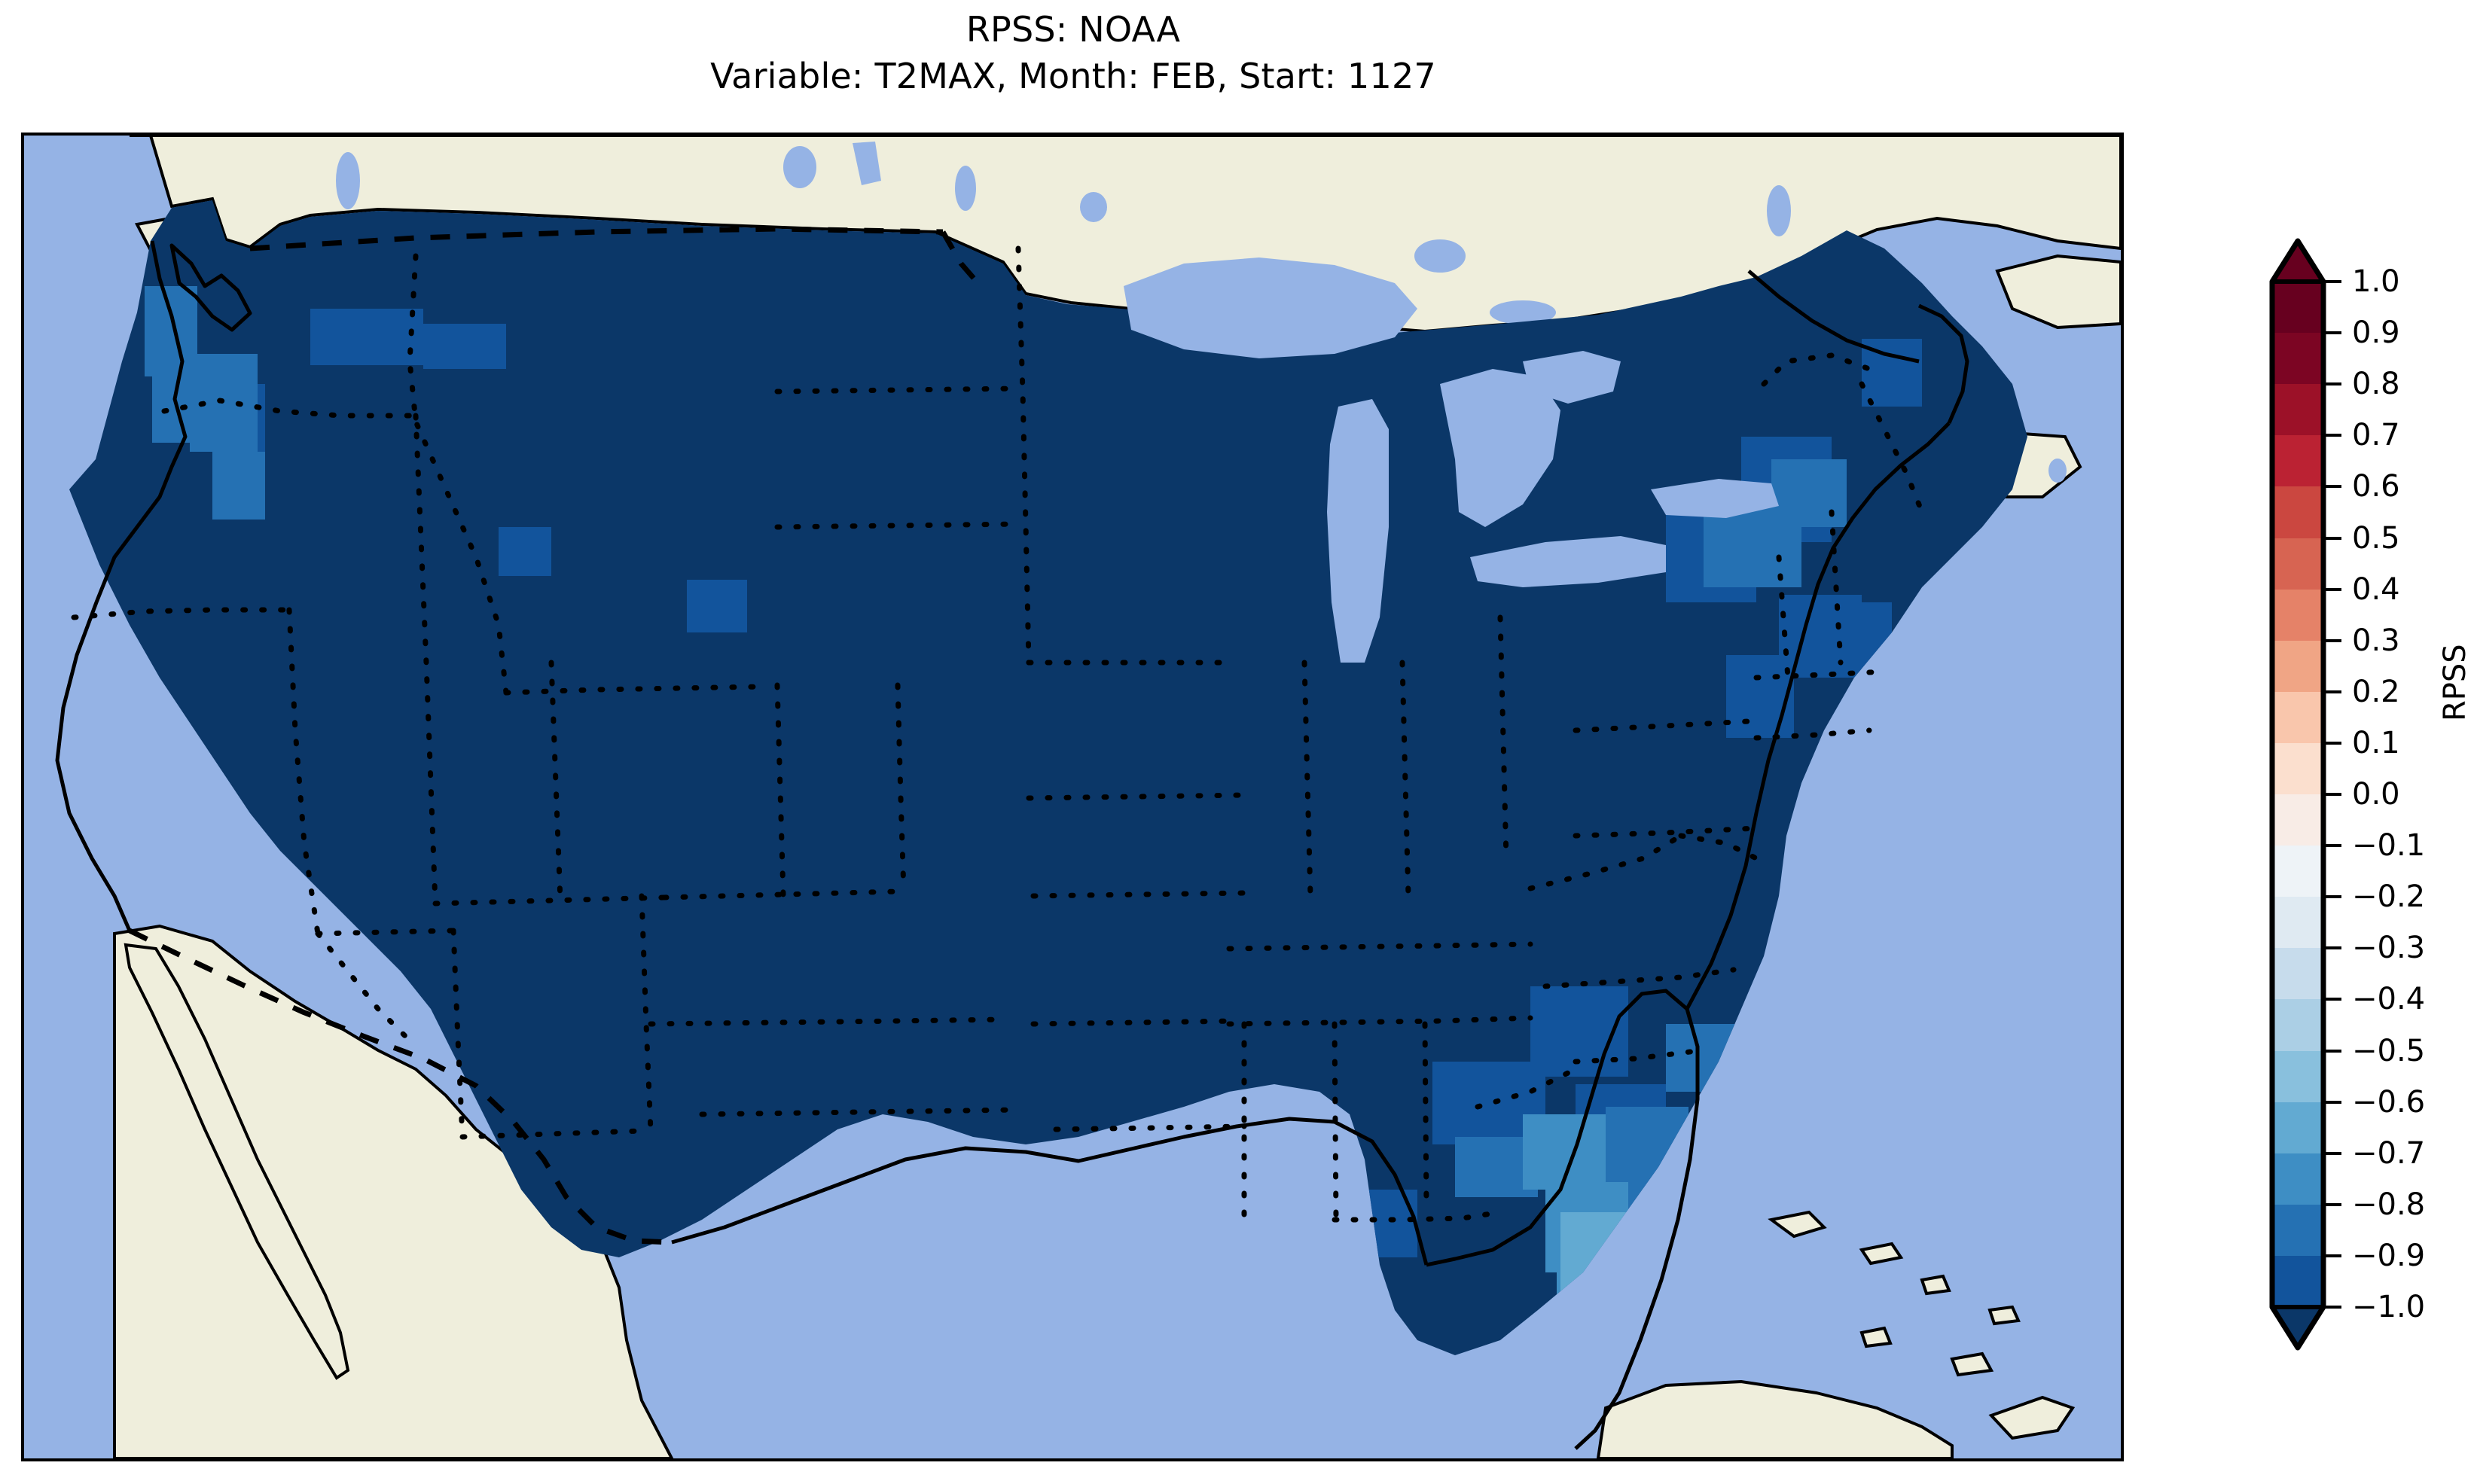 The height and width of the screenshot is (1484, 2474). I want to click on title-line-1: RPSS: NOAA, so click(1073, 29).